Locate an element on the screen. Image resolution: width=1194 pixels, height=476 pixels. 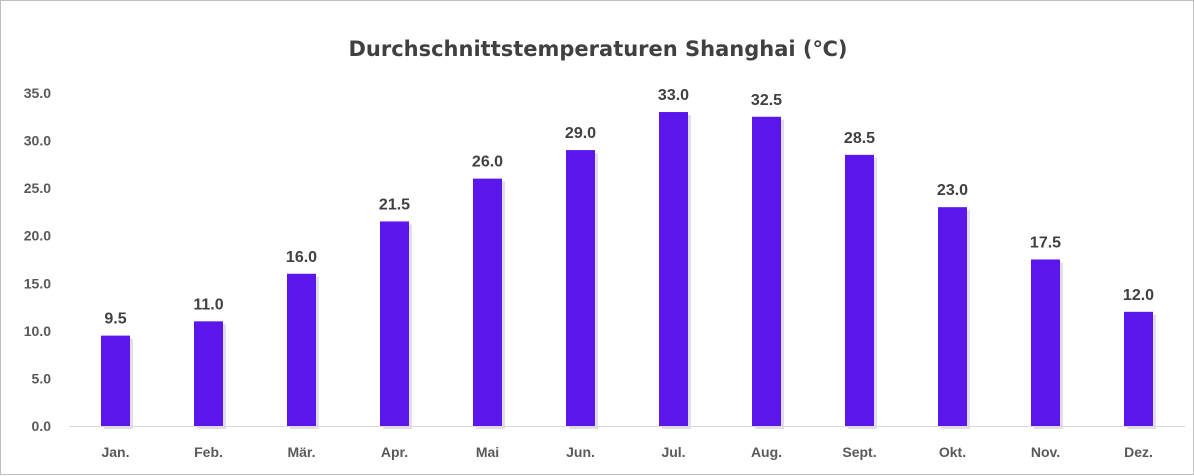
x-tick-label: Sept. is located at coordinates (859, 452).